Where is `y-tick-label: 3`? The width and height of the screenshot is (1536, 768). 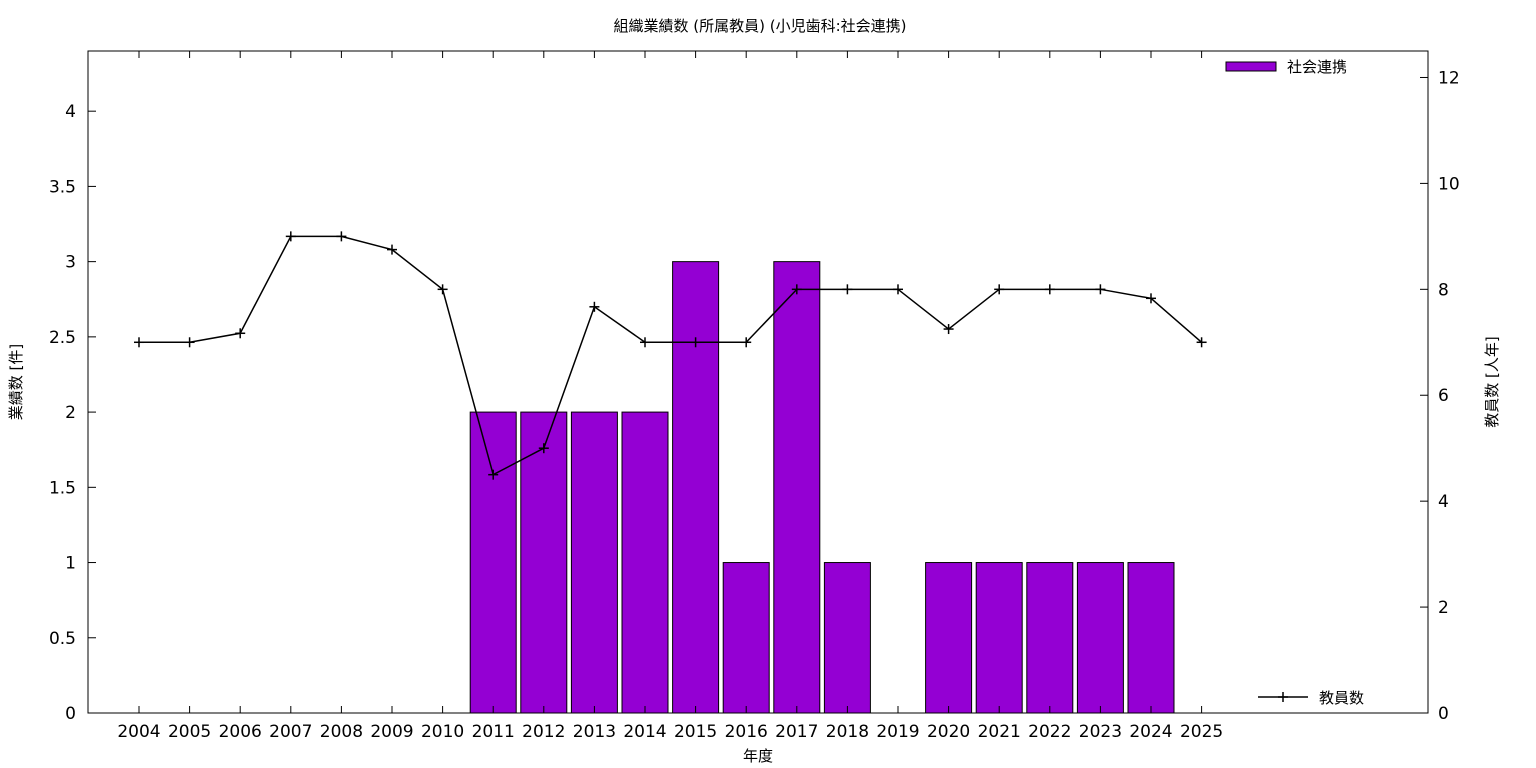
y-tick-label: 3 is located at coordinates (70, 263).